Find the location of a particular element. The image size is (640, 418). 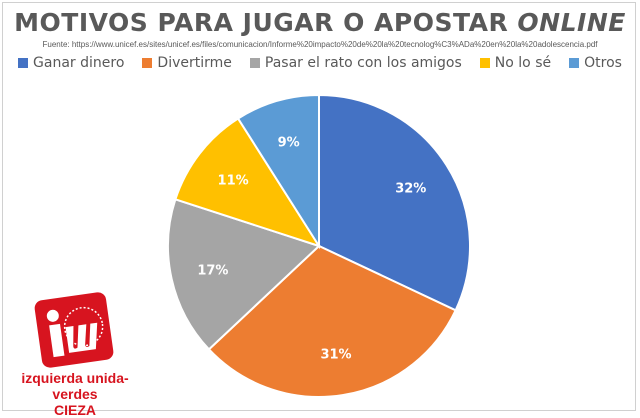

iu-logo-mark is located at coordinates (75, 332).